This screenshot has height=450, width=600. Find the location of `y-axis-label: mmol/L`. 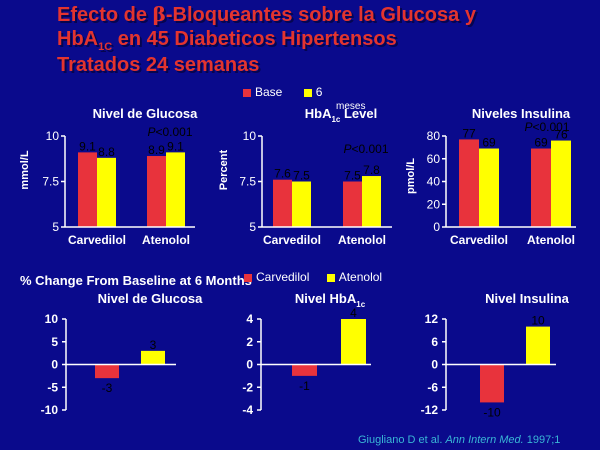

y-axis-label: mmol/L is located at coordinates (25, 169).